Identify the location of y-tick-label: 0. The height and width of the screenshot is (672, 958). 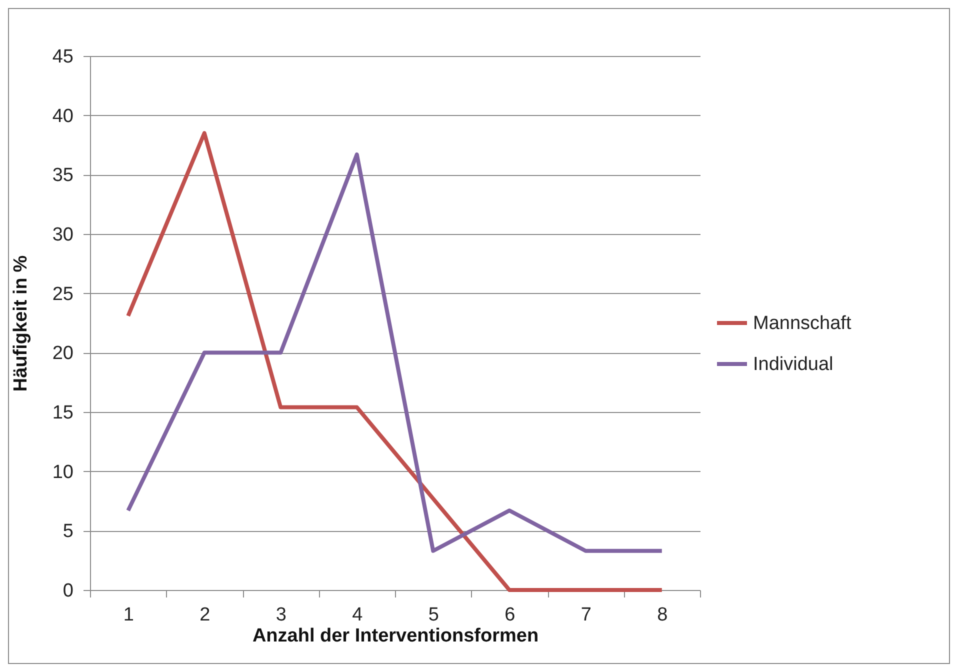
(68, 591).